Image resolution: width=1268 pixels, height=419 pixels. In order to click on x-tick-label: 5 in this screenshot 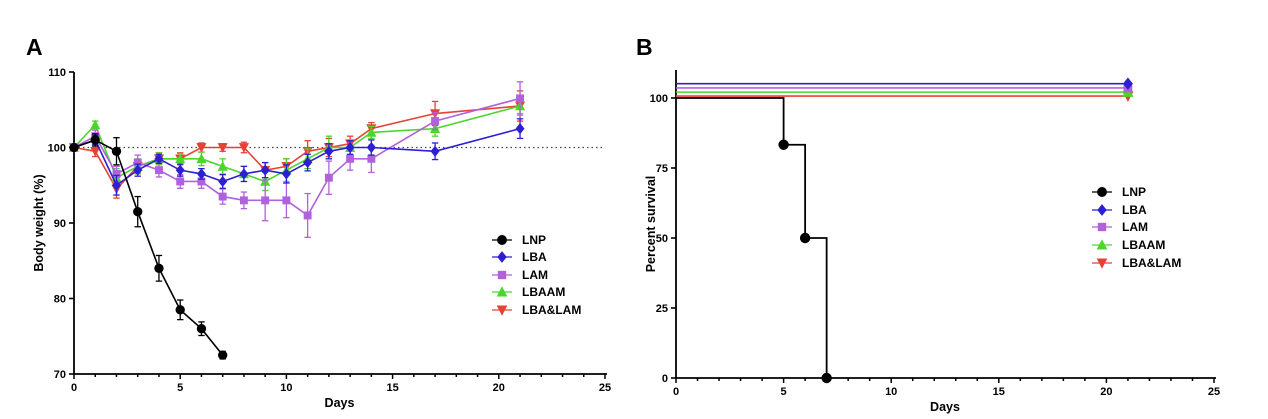, I will do `click(784, 392)`.